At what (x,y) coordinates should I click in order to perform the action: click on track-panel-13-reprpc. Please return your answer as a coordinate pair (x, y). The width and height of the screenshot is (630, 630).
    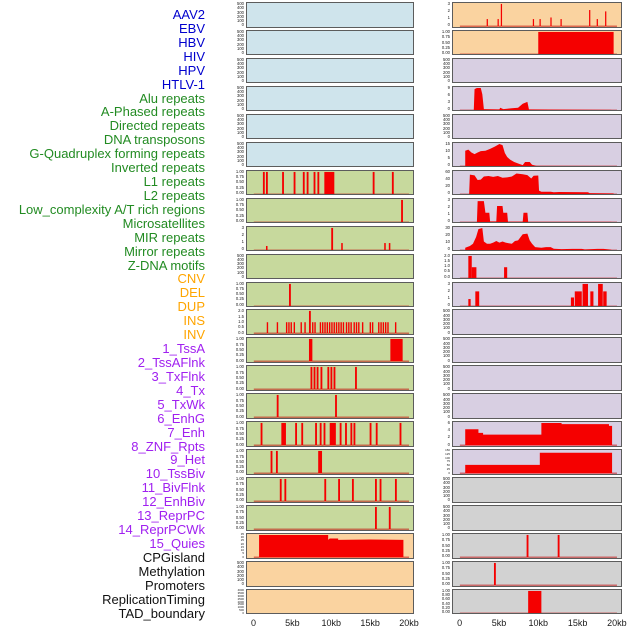
    Looking at the image, I should click on (537, 406).